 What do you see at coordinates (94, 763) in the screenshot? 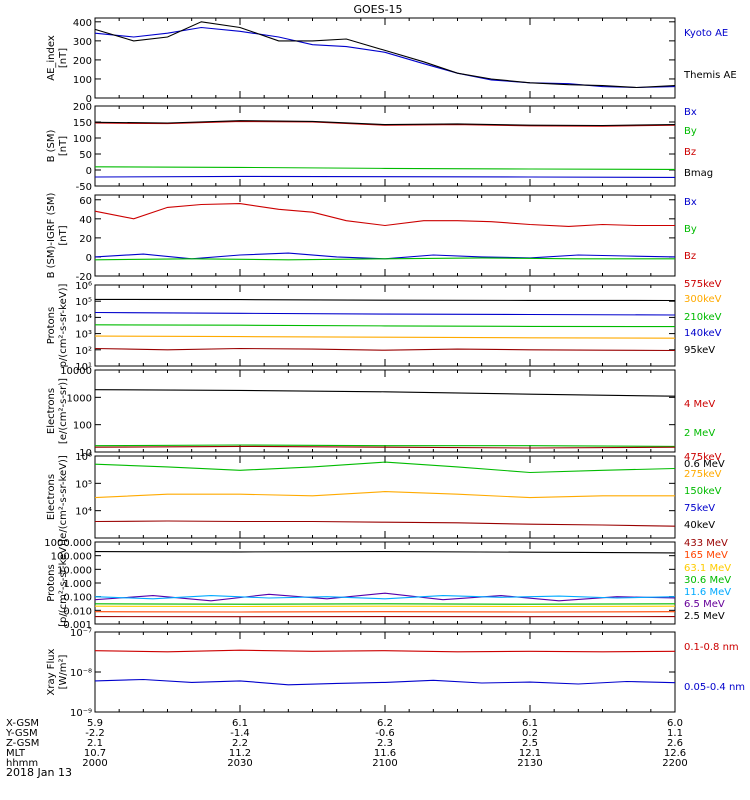
I see `footer-value: 2000` at bounding box center [94, 763].